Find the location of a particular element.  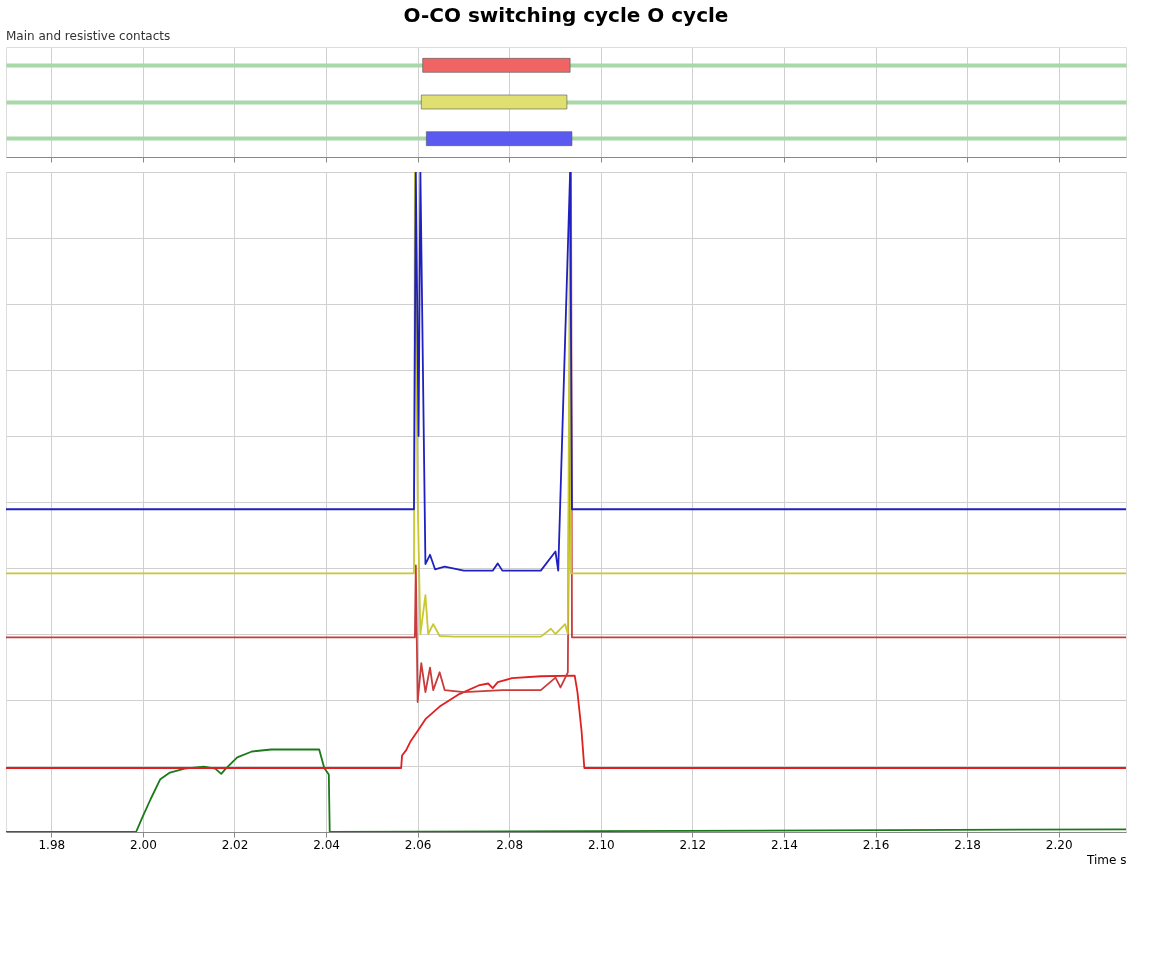

chart-title: O-CO switching cycle O cycle is located at coordinates (566, 14).